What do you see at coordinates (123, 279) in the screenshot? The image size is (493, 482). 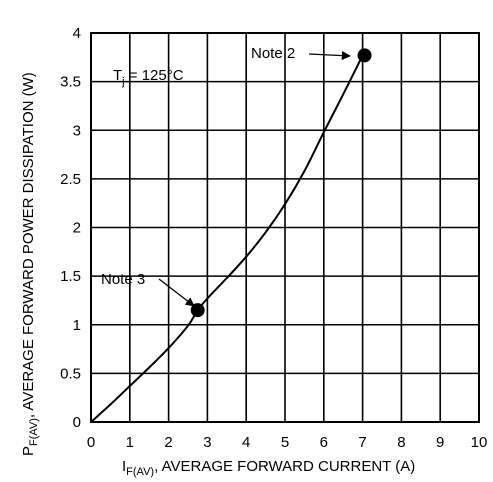 I see `annotation-label: Note 3` at bounding box center [123, 279].